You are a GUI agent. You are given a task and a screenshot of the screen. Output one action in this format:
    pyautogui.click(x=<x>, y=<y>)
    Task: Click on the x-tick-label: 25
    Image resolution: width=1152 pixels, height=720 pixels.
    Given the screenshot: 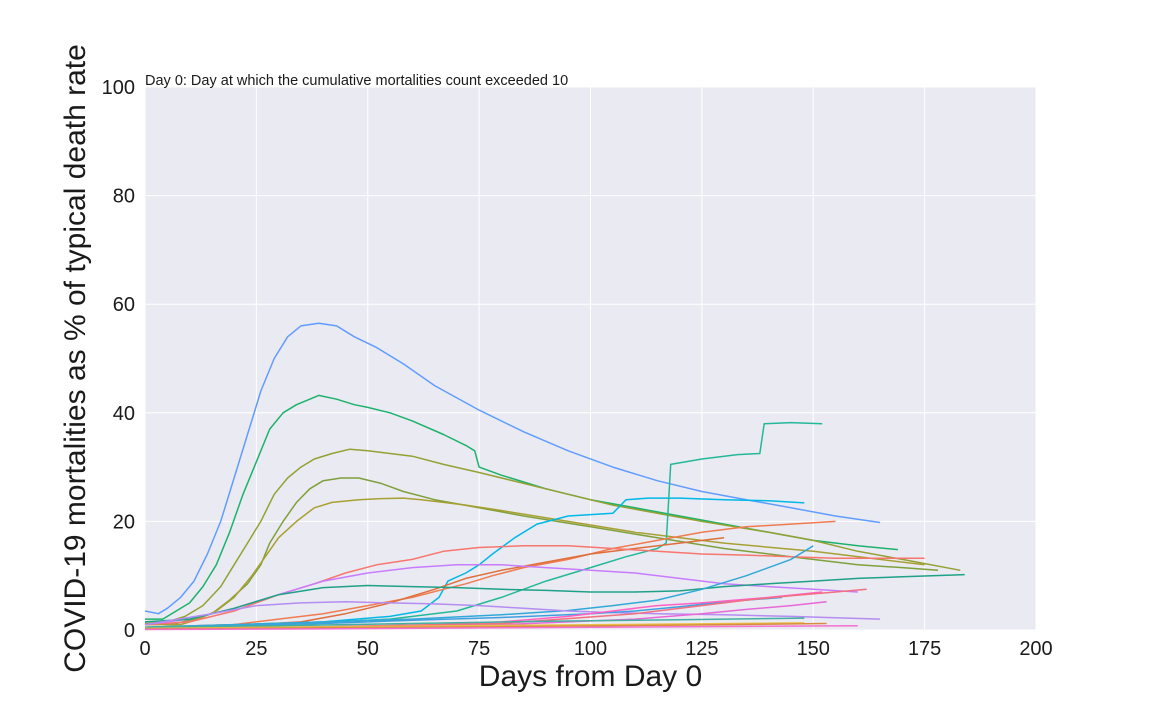 What is the action you would take?
    pyautogui.click(x=256, y=649)
    